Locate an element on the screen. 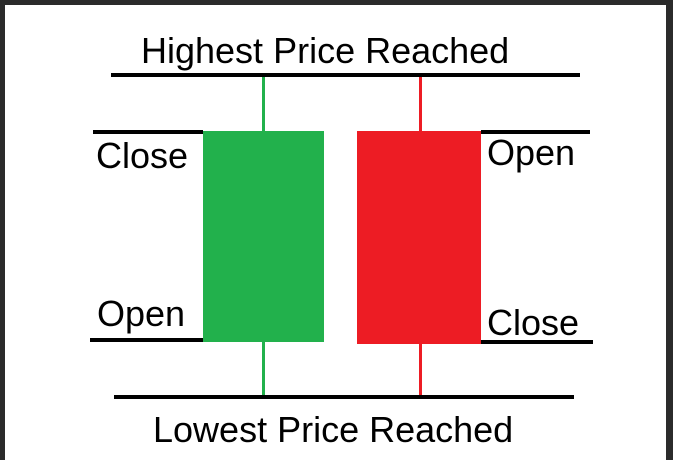 This screenshot has width=673, height=460. bear-open-label: Open is located at coordinates (531, 152).